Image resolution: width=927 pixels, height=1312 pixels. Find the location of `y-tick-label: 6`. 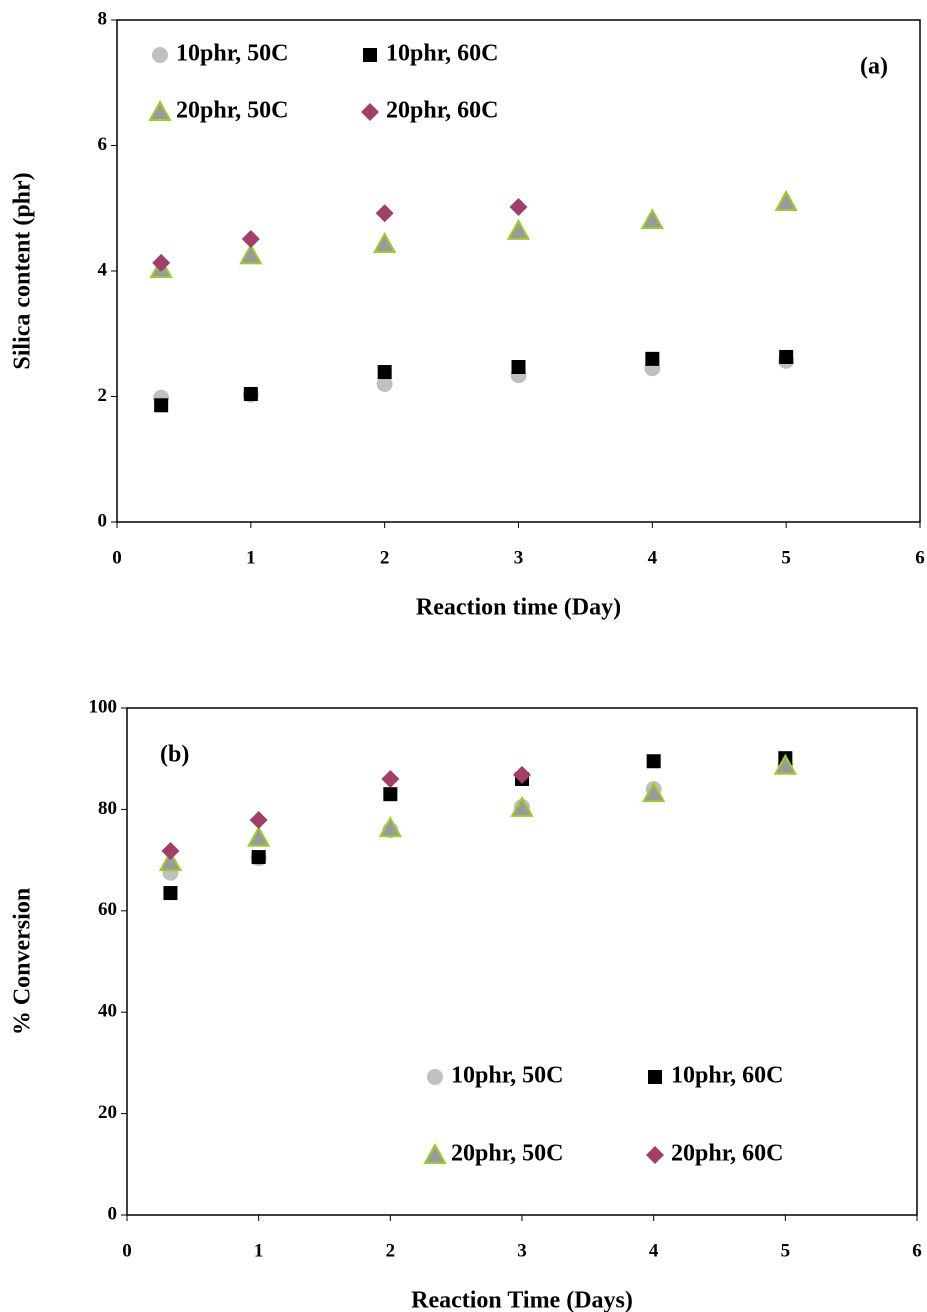

y-tick-label: 6 is located at coordinates (103, 144).